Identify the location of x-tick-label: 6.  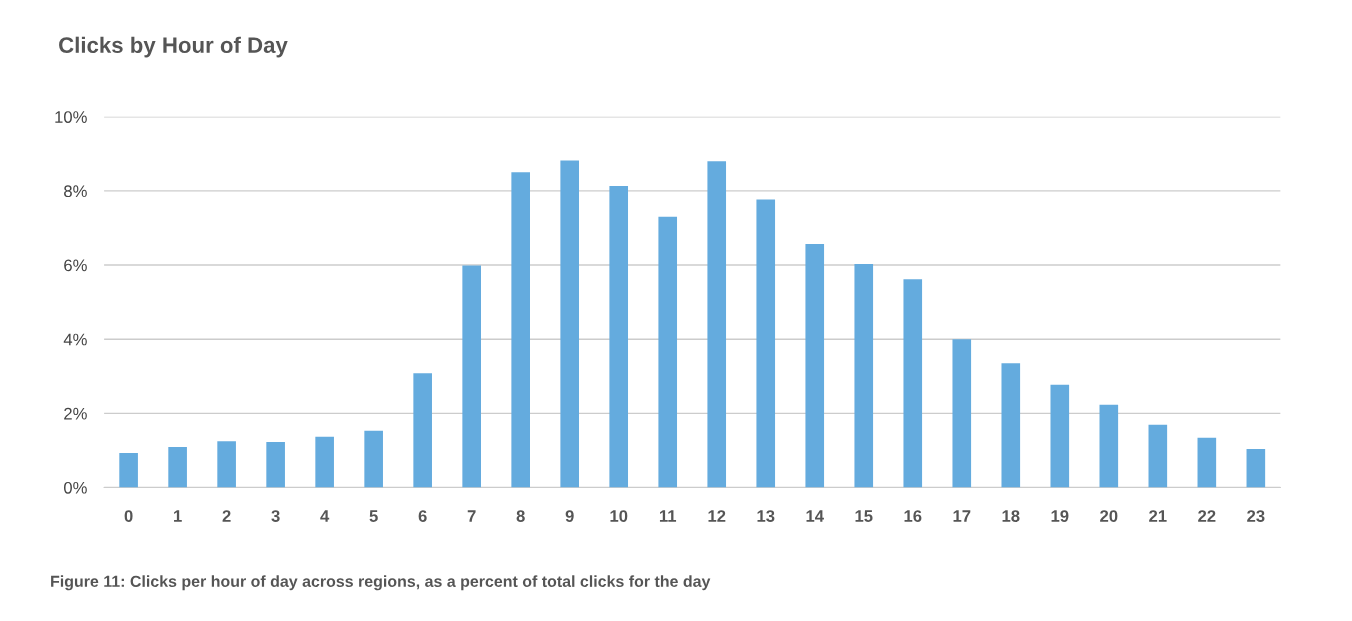
(422, 516).